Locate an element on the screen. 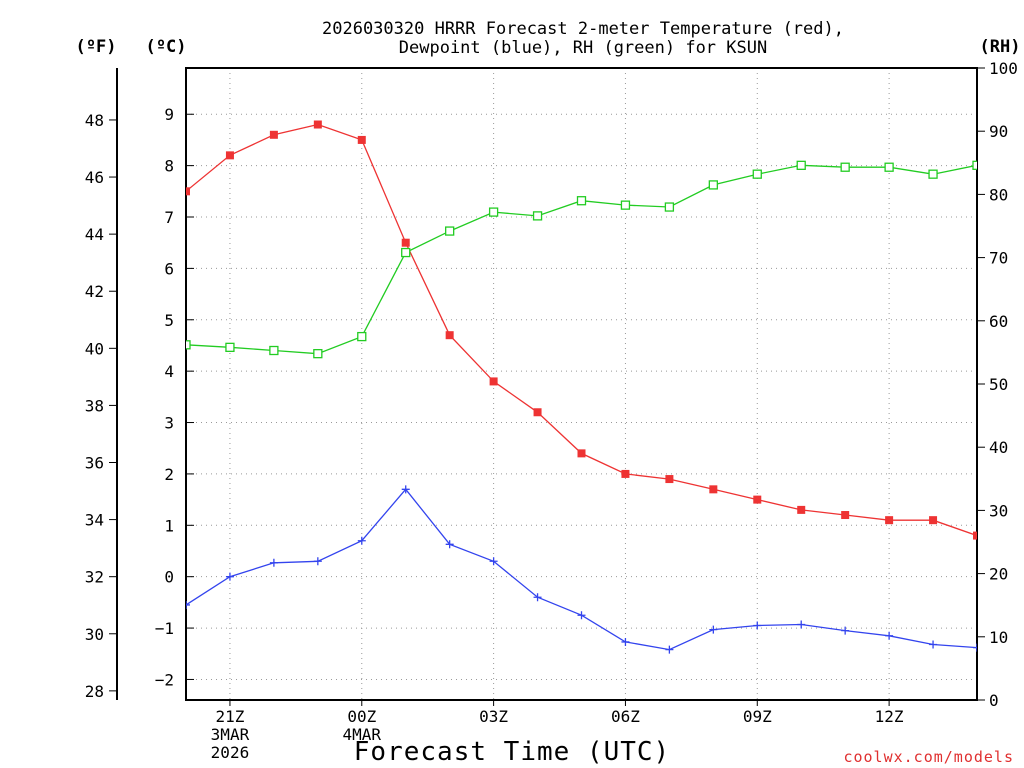 The width and height of the screenshot is (1024, 768). x-tick-label: 00Z is located at coordinates (361, 716).